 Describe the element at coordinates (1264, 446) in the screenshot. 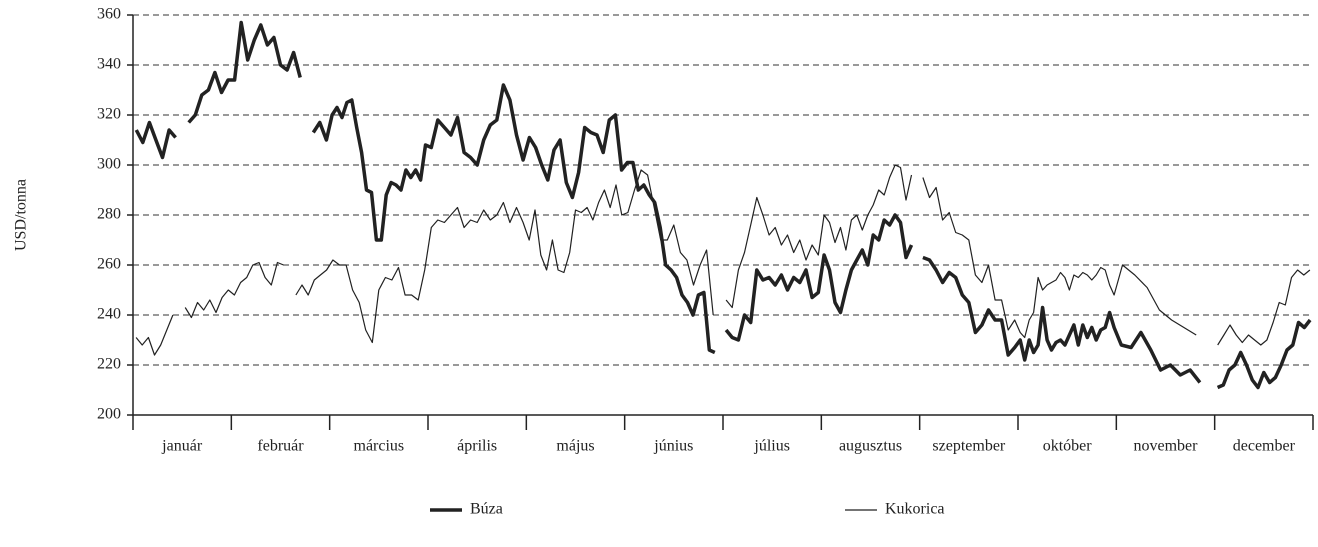

I see `x-tick-label: december` at that location.